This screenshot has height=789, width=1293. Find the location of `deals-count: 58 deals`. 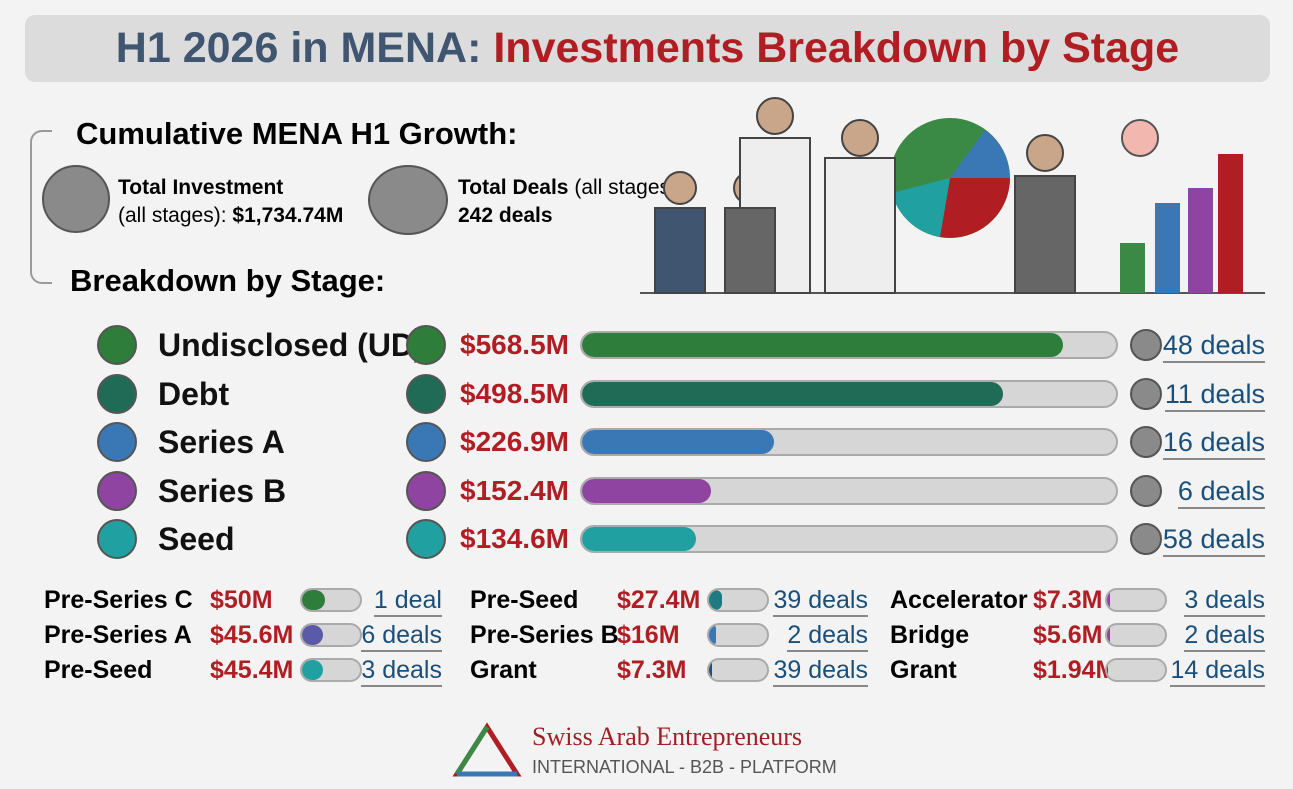

deals-count: 58 deals is located at coordinates (1213, 540).